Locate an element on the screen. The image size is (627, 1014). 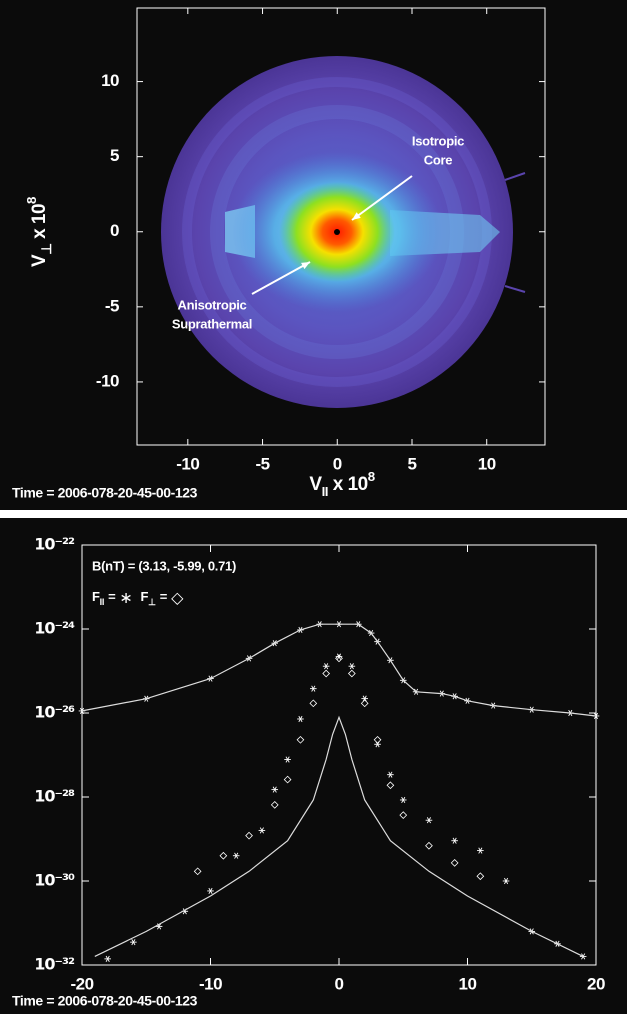
y-tick-label: 5 is located at coordinates (114, 155).